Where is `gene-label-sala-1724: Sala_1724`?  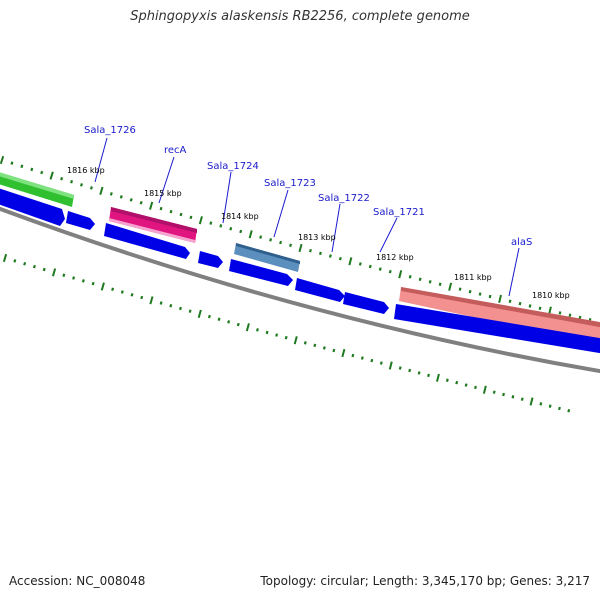
gene-label-sala-1724: Sala_1724 is located at coordinates (233, 166).